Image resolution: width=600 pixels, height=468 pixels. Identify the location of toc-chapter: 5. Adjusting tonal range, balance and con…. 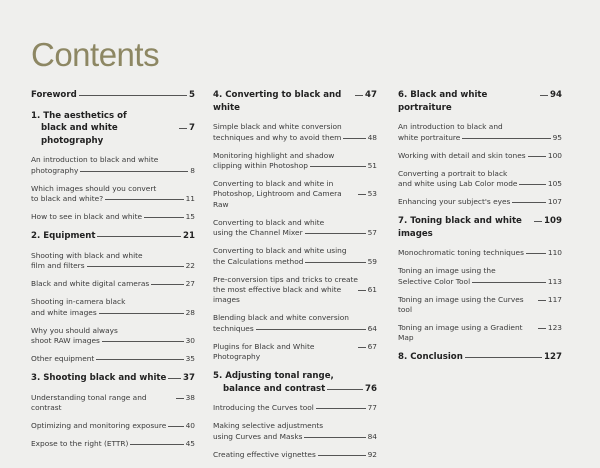
(295, 382).